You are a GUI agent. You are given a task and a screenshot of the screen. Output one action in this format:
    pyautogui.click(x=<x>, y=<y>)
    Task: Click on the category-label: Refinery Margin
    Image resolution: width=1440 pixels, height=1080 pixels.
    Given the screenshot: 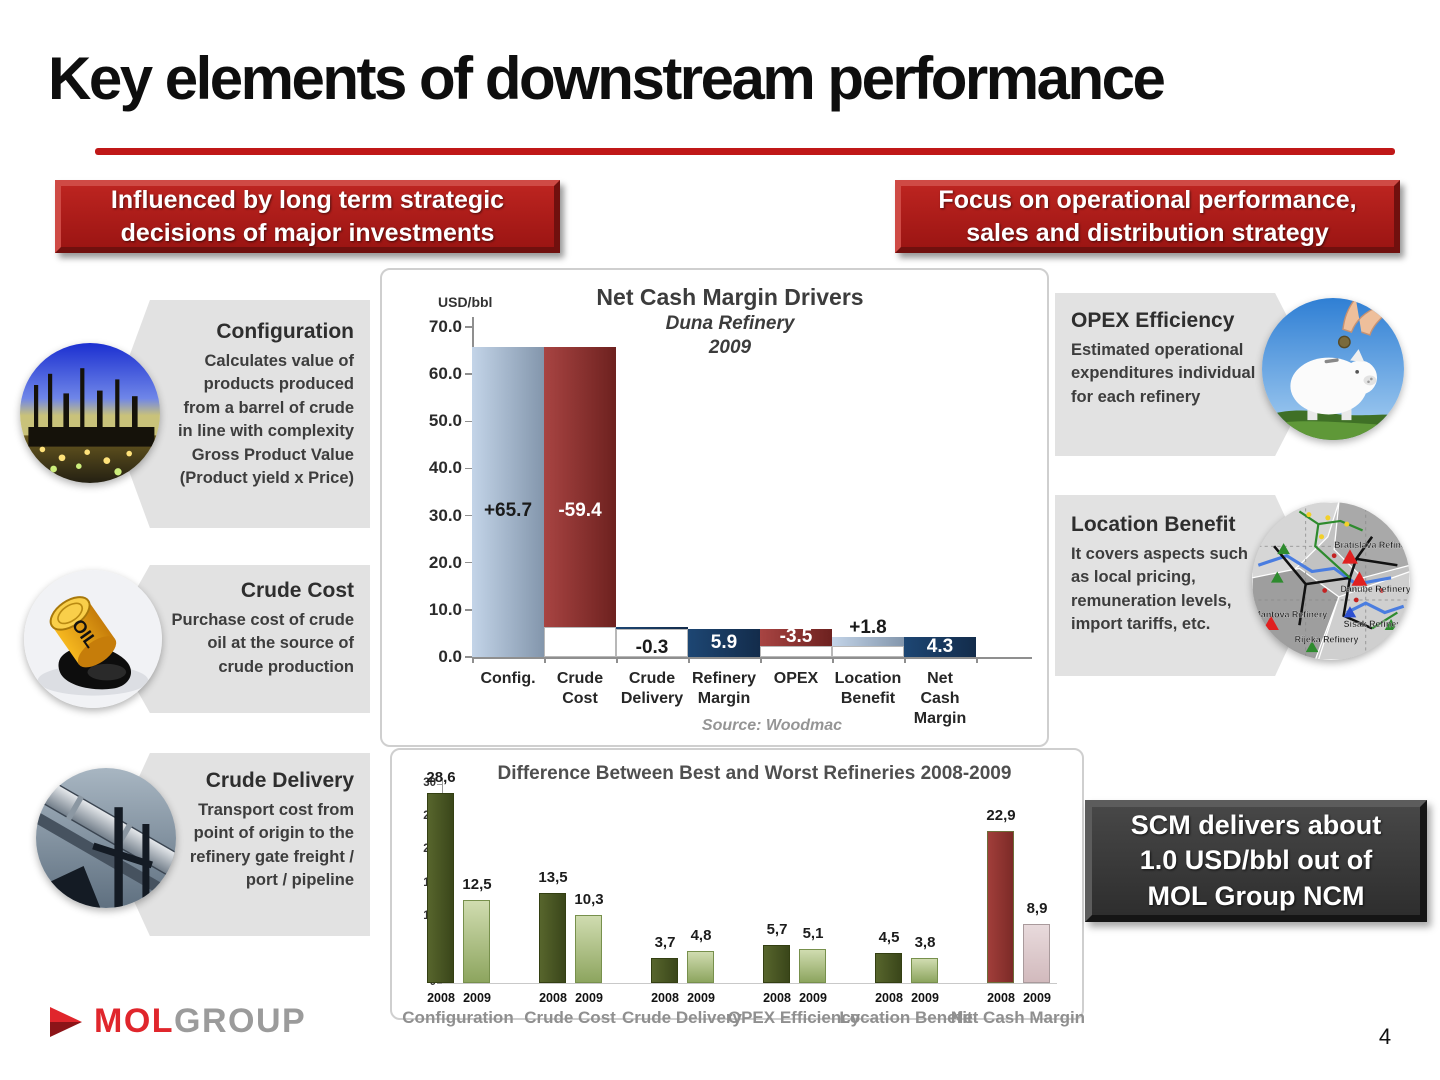 What is the action you would take?
    pyautogui.click(x=724, y=688)
    